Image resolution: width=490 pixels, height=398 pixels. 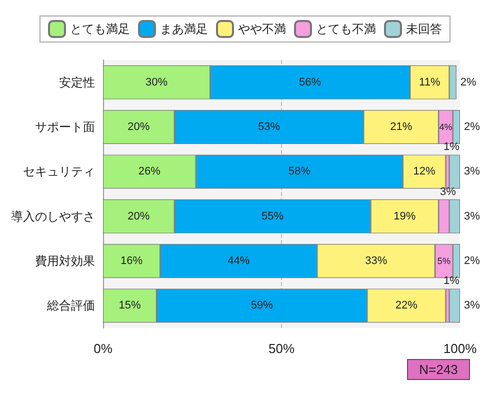 What do you see at coordinates (129, 306) in the screenshot?
I see `data-label: 15%` at bounding box center [129, 306].